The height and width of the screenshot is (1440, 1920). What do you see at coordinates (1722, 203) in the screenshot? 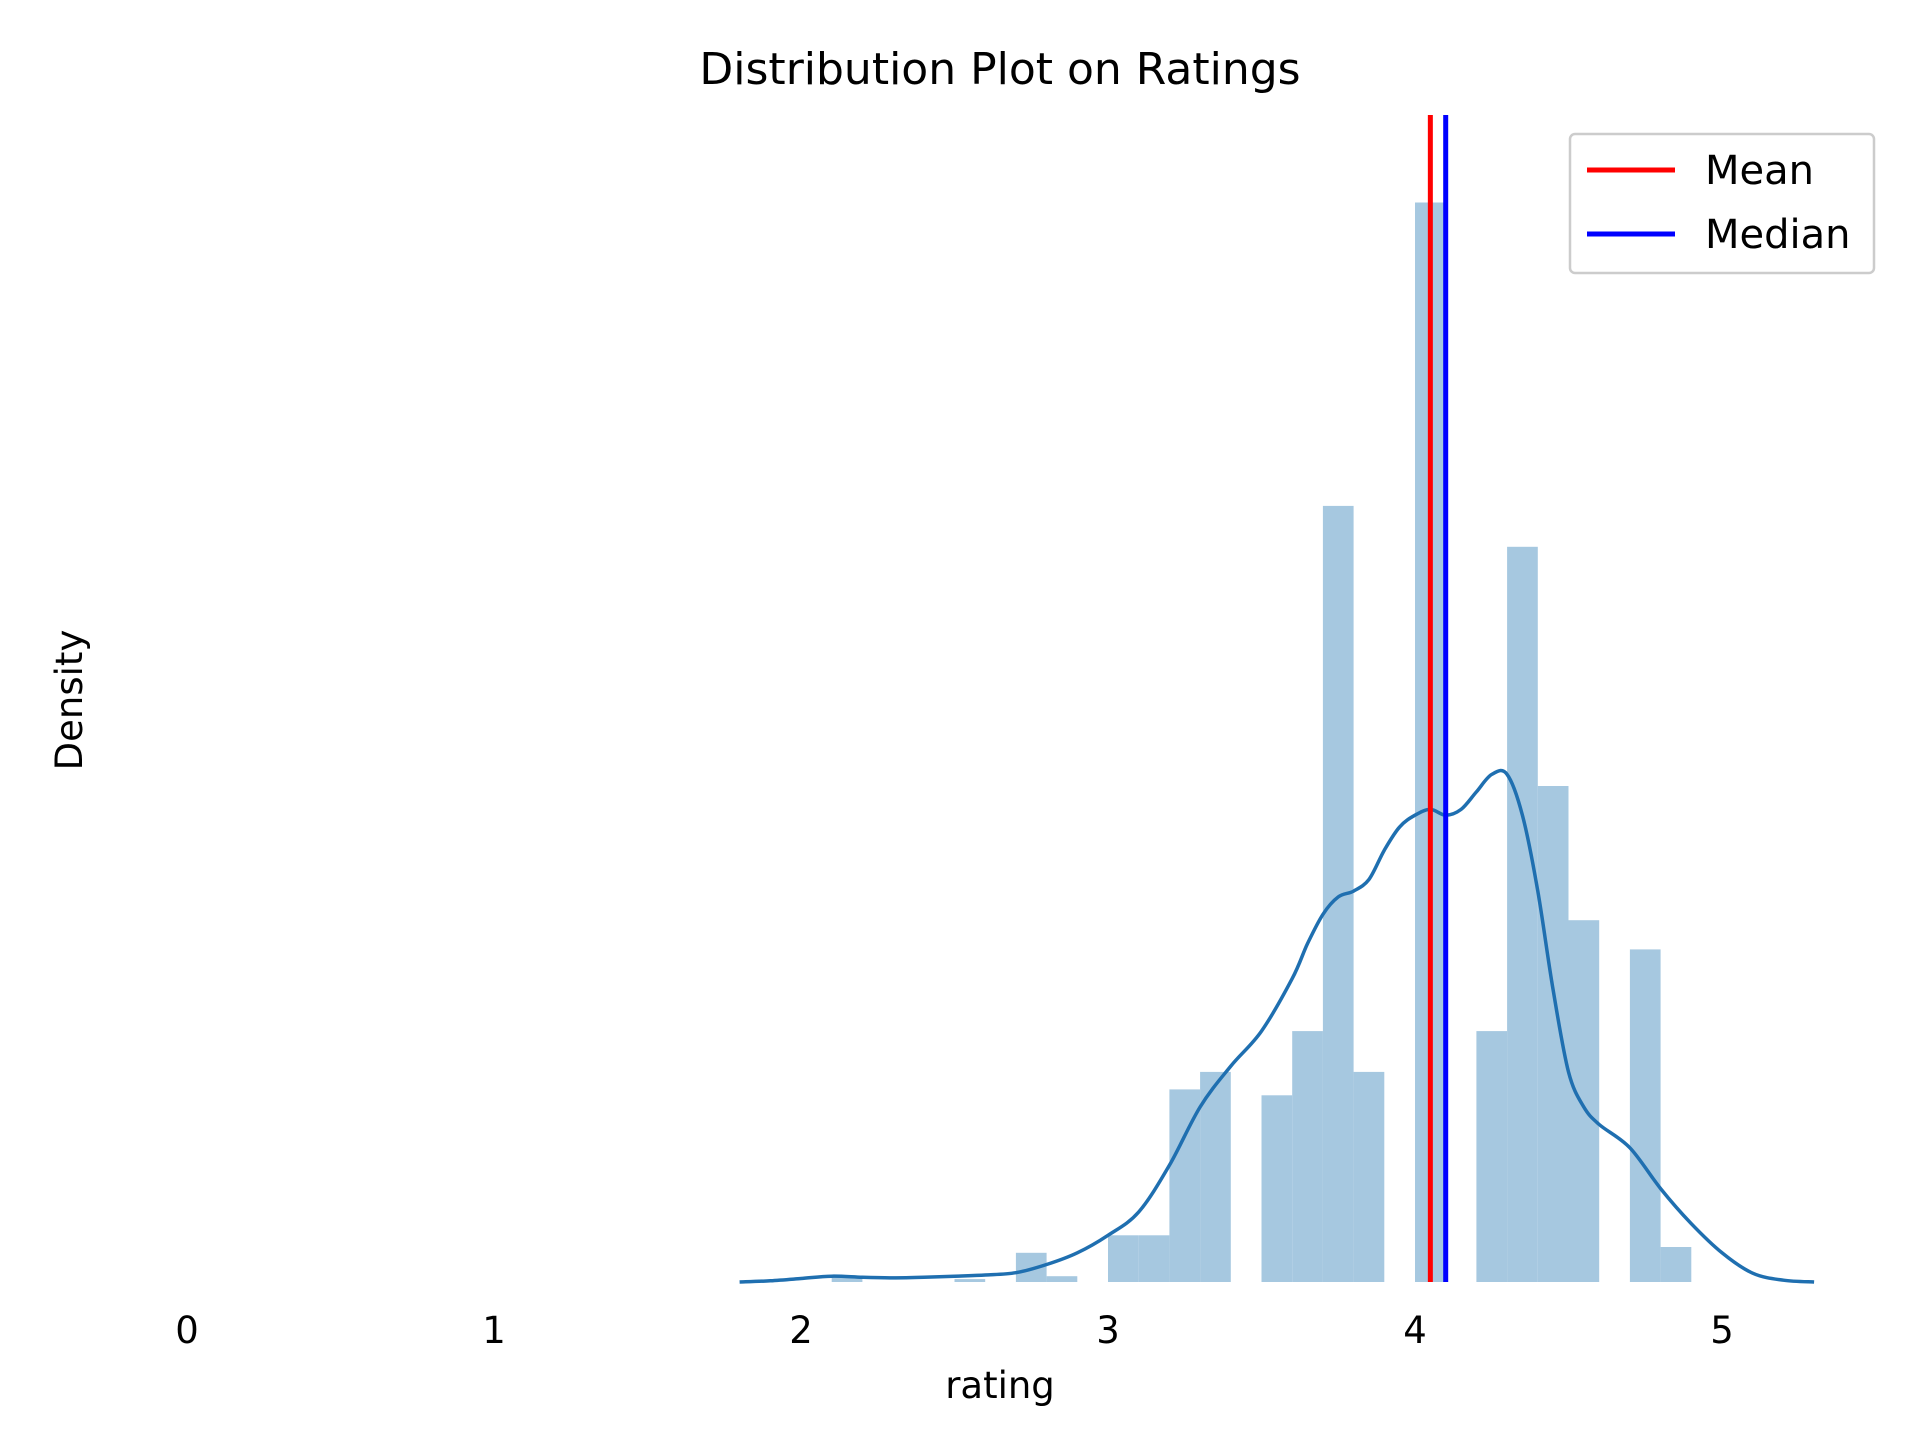
I see `legend: Mean Median` at bounding box center [1722, 203].